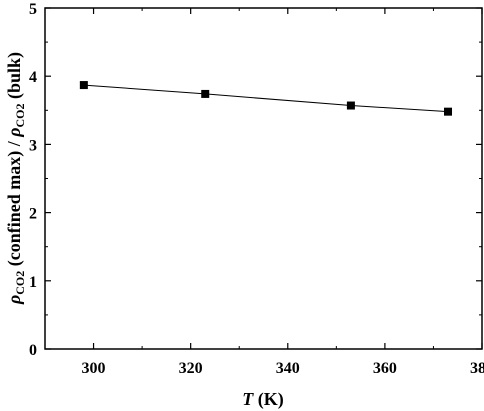  What do you see at coordinates (33, 9) in the screenshot?
I see `y-tick-label: 5` at bounding box center [33, 9].